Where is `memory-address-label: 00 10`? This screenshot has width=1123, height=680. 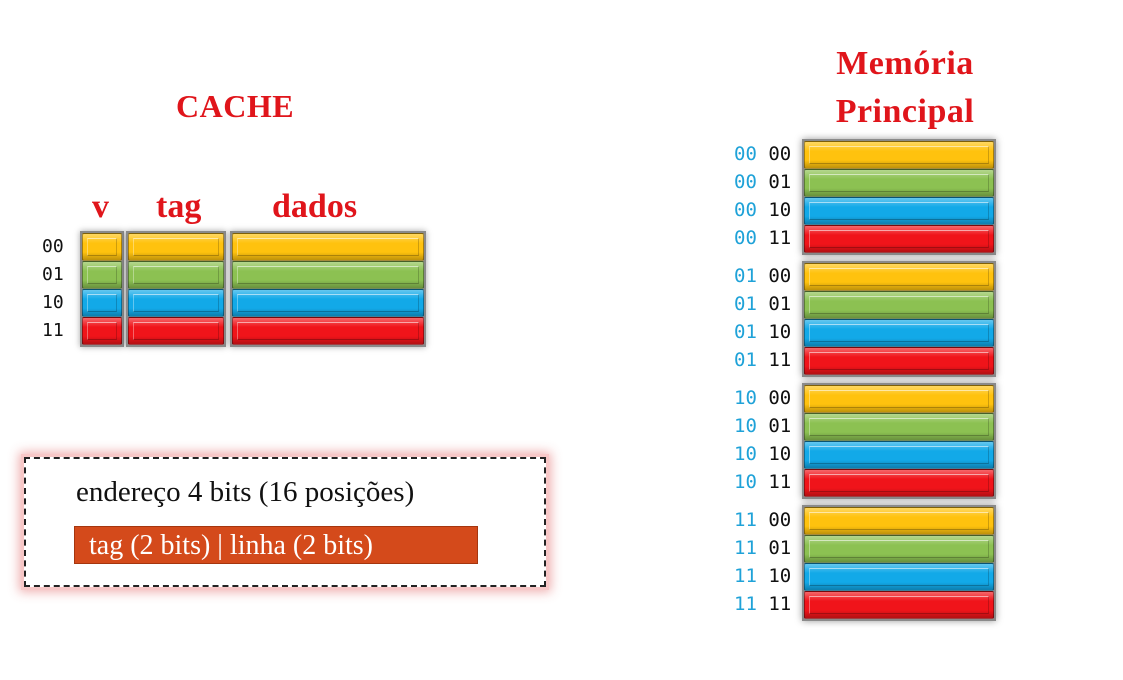
memory-address-label: 00 10 is located at coordinates (762, 210).